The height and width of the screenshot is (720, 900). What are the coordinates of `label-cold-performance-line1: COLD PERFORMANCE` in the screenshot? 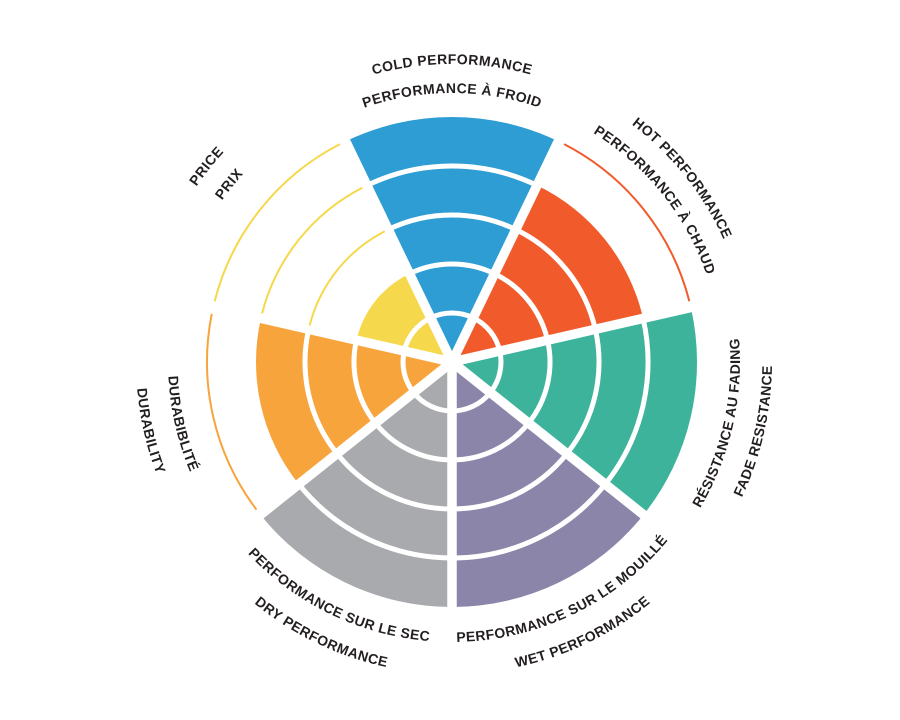 It's located at (452, 64).